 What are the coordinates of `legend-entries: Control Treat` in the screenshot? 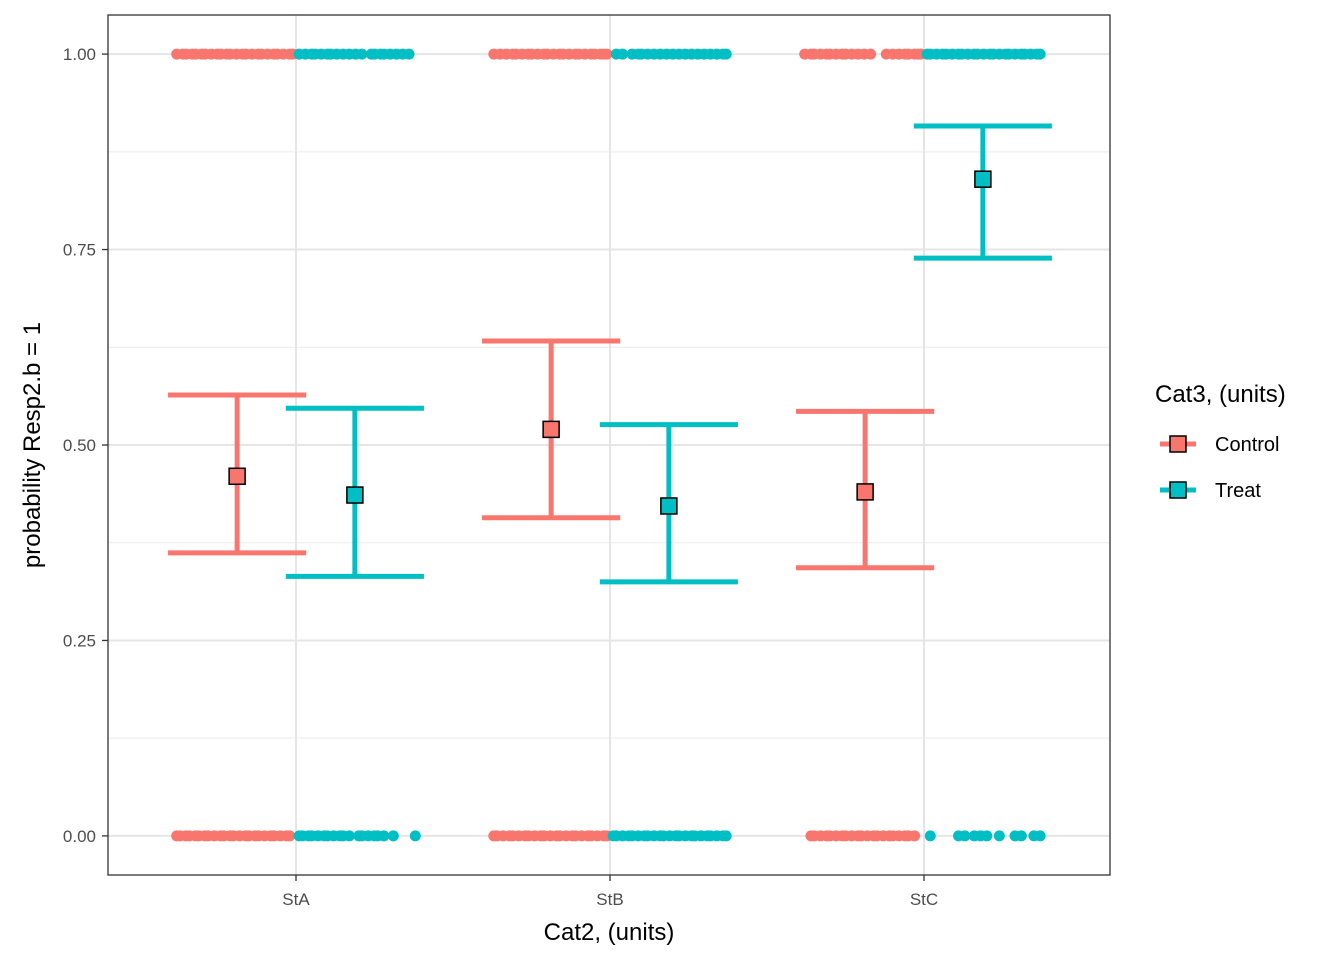 It's located at (1219, 468).